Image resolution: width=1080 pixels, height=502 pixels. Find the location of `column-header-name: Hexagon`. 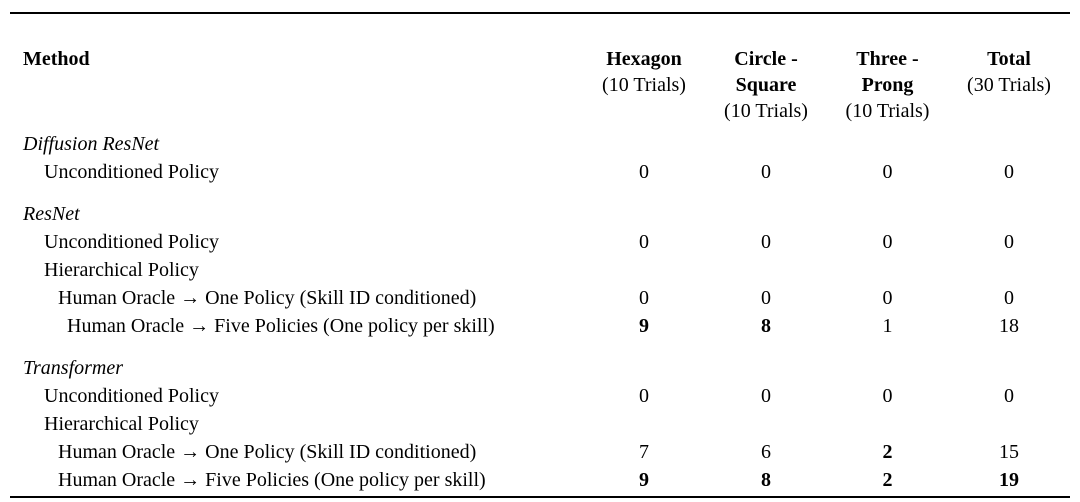

column-header-name: Hexagon is located at coordinates (644, 59).